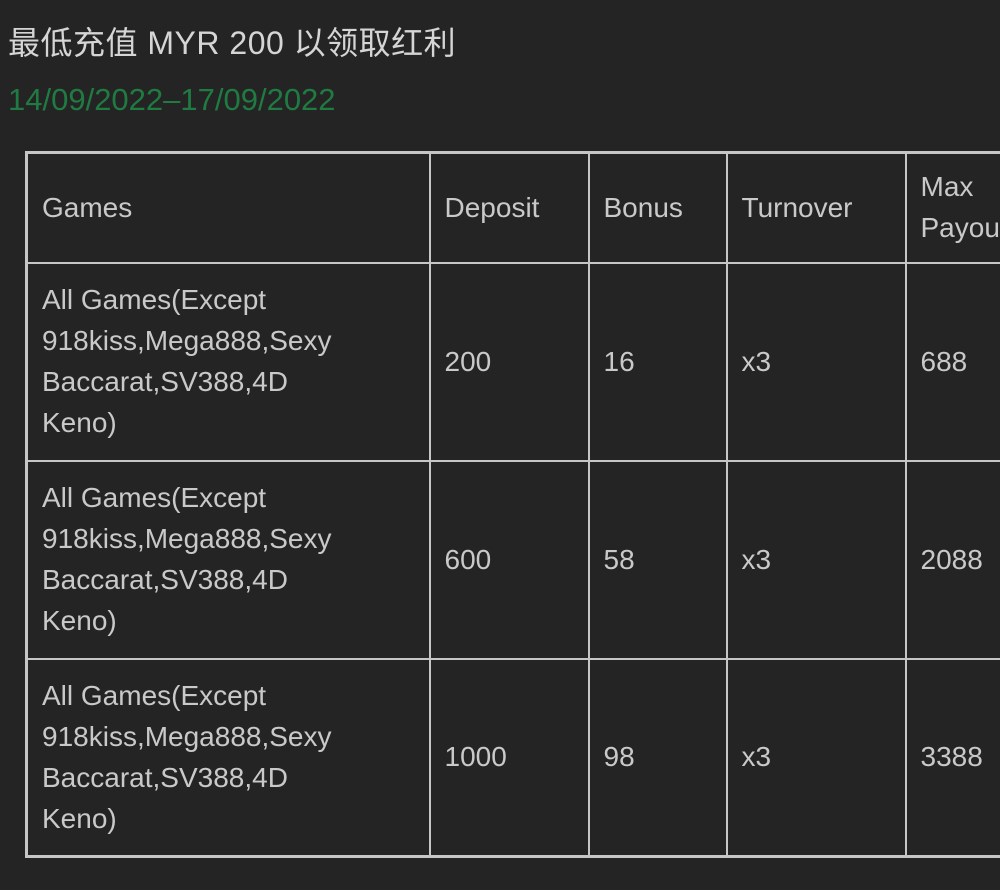 Image resolution: width=1000 pixels, height=890 pixels. What do you see at coordinates (500, 58) in the screenshot?
I see `promo-header: 最低充值 MYR 200 以领取红利 14/09/2022–17/09/2022` at bounding box center [500, 58].